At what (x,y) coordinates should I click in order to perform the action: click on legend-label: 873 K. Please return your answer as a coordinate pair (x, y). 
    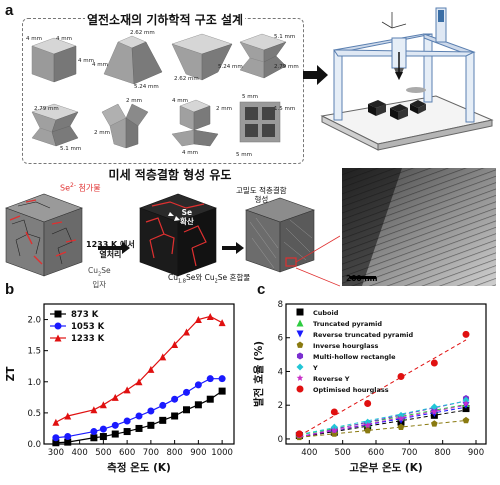
    Looking at the image, I should click on (85, 315).